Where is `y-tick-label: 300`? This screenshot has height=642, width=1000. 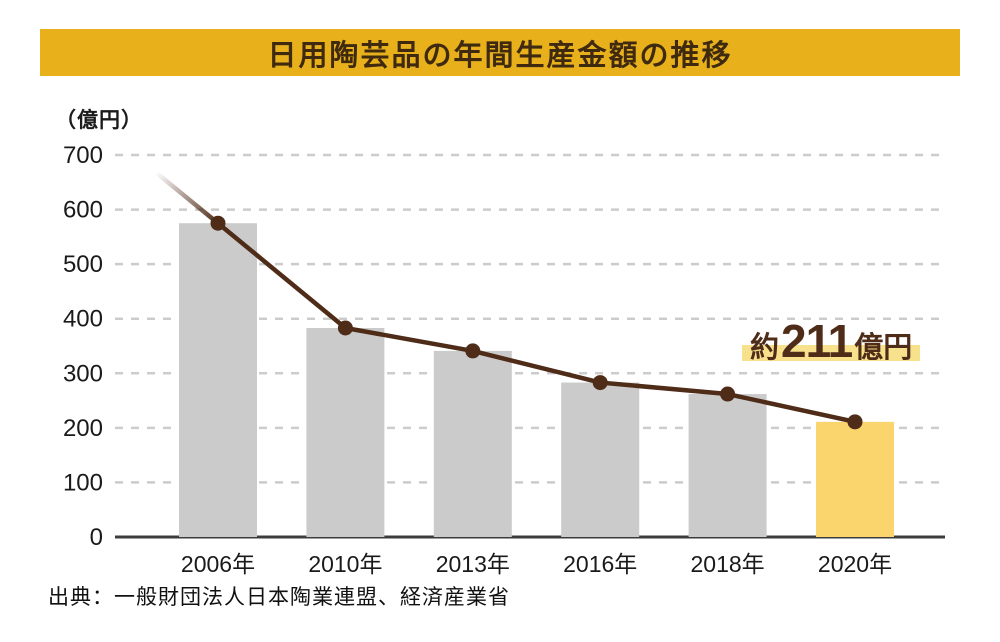 y-tick-label: 300 is located at coordinates (83, 373).